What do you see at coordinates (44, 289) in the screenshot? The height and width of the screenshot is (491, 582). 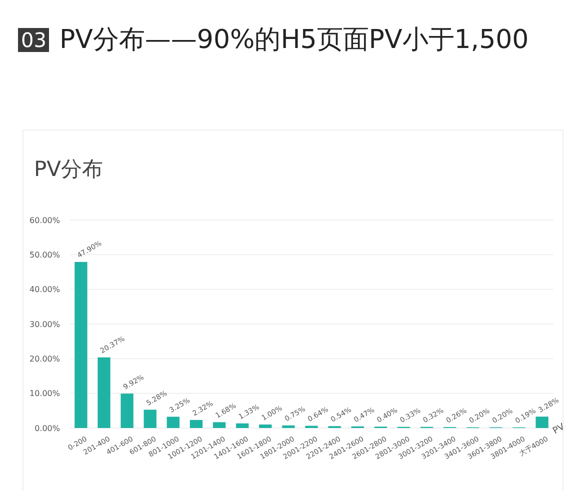 I see `y-tick-label: 40.00%` at bounding box center [44, 289].